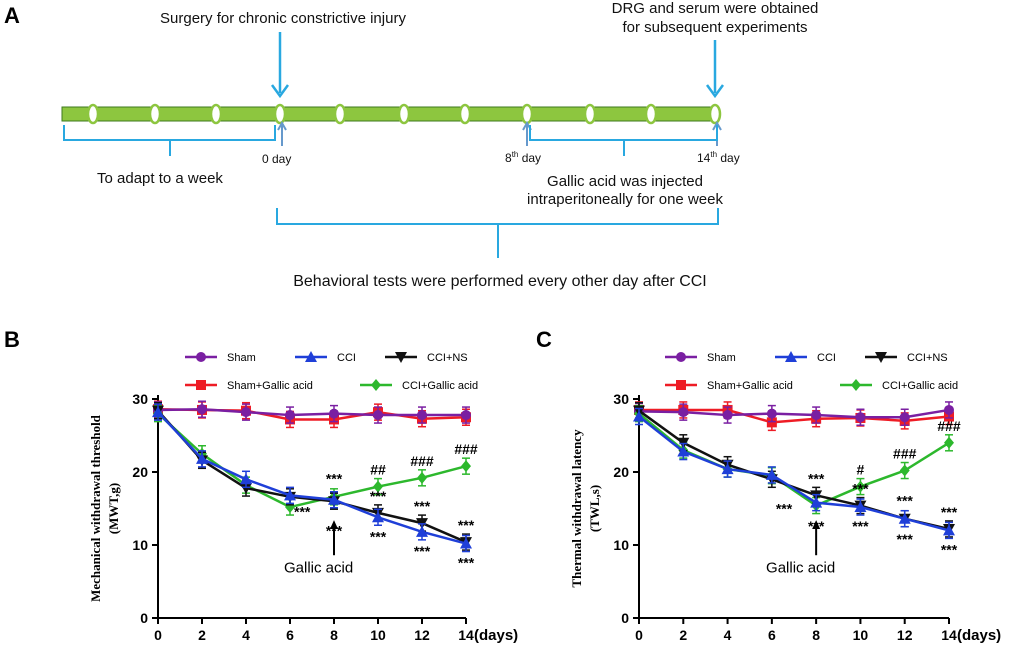  I want to click on x-tick-label: 2, so click(202, 635).